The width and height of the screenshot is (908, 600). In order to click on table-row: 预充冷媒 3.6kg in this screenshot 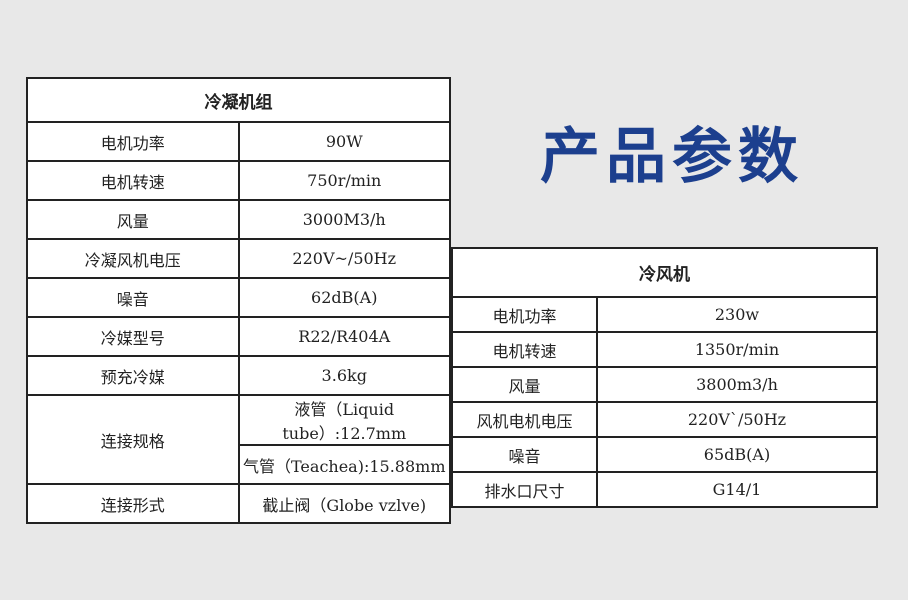, I will do `click(238, 375)`.